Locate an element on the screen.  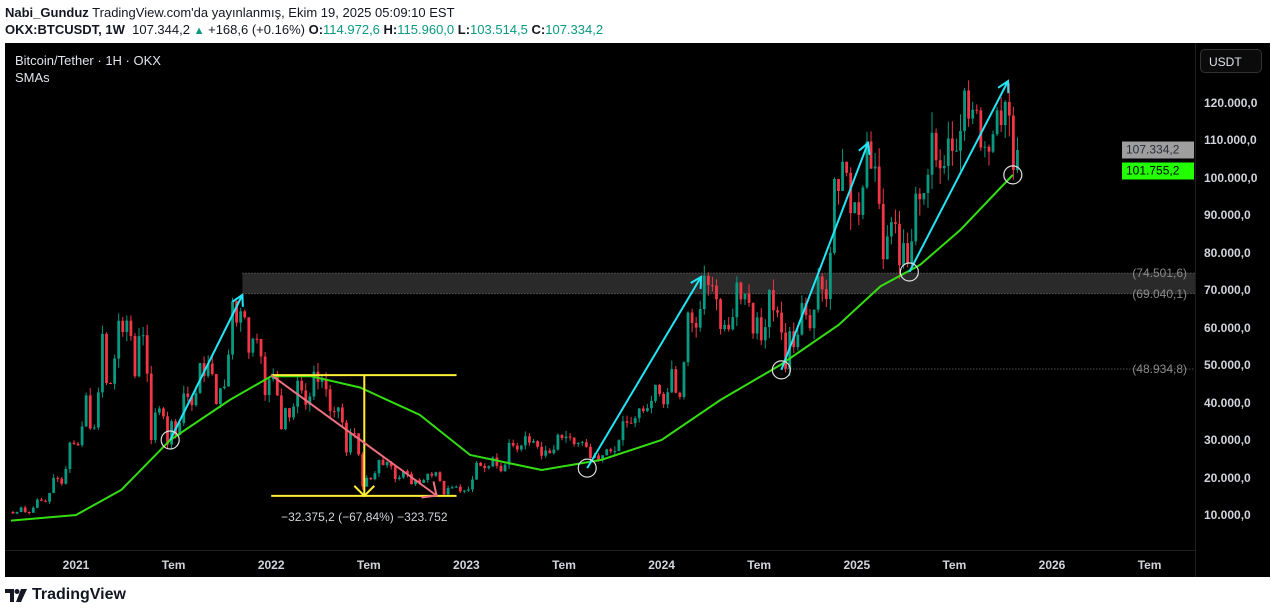
price-tag: 107.334,2 is located at coordinates (1158, 150).